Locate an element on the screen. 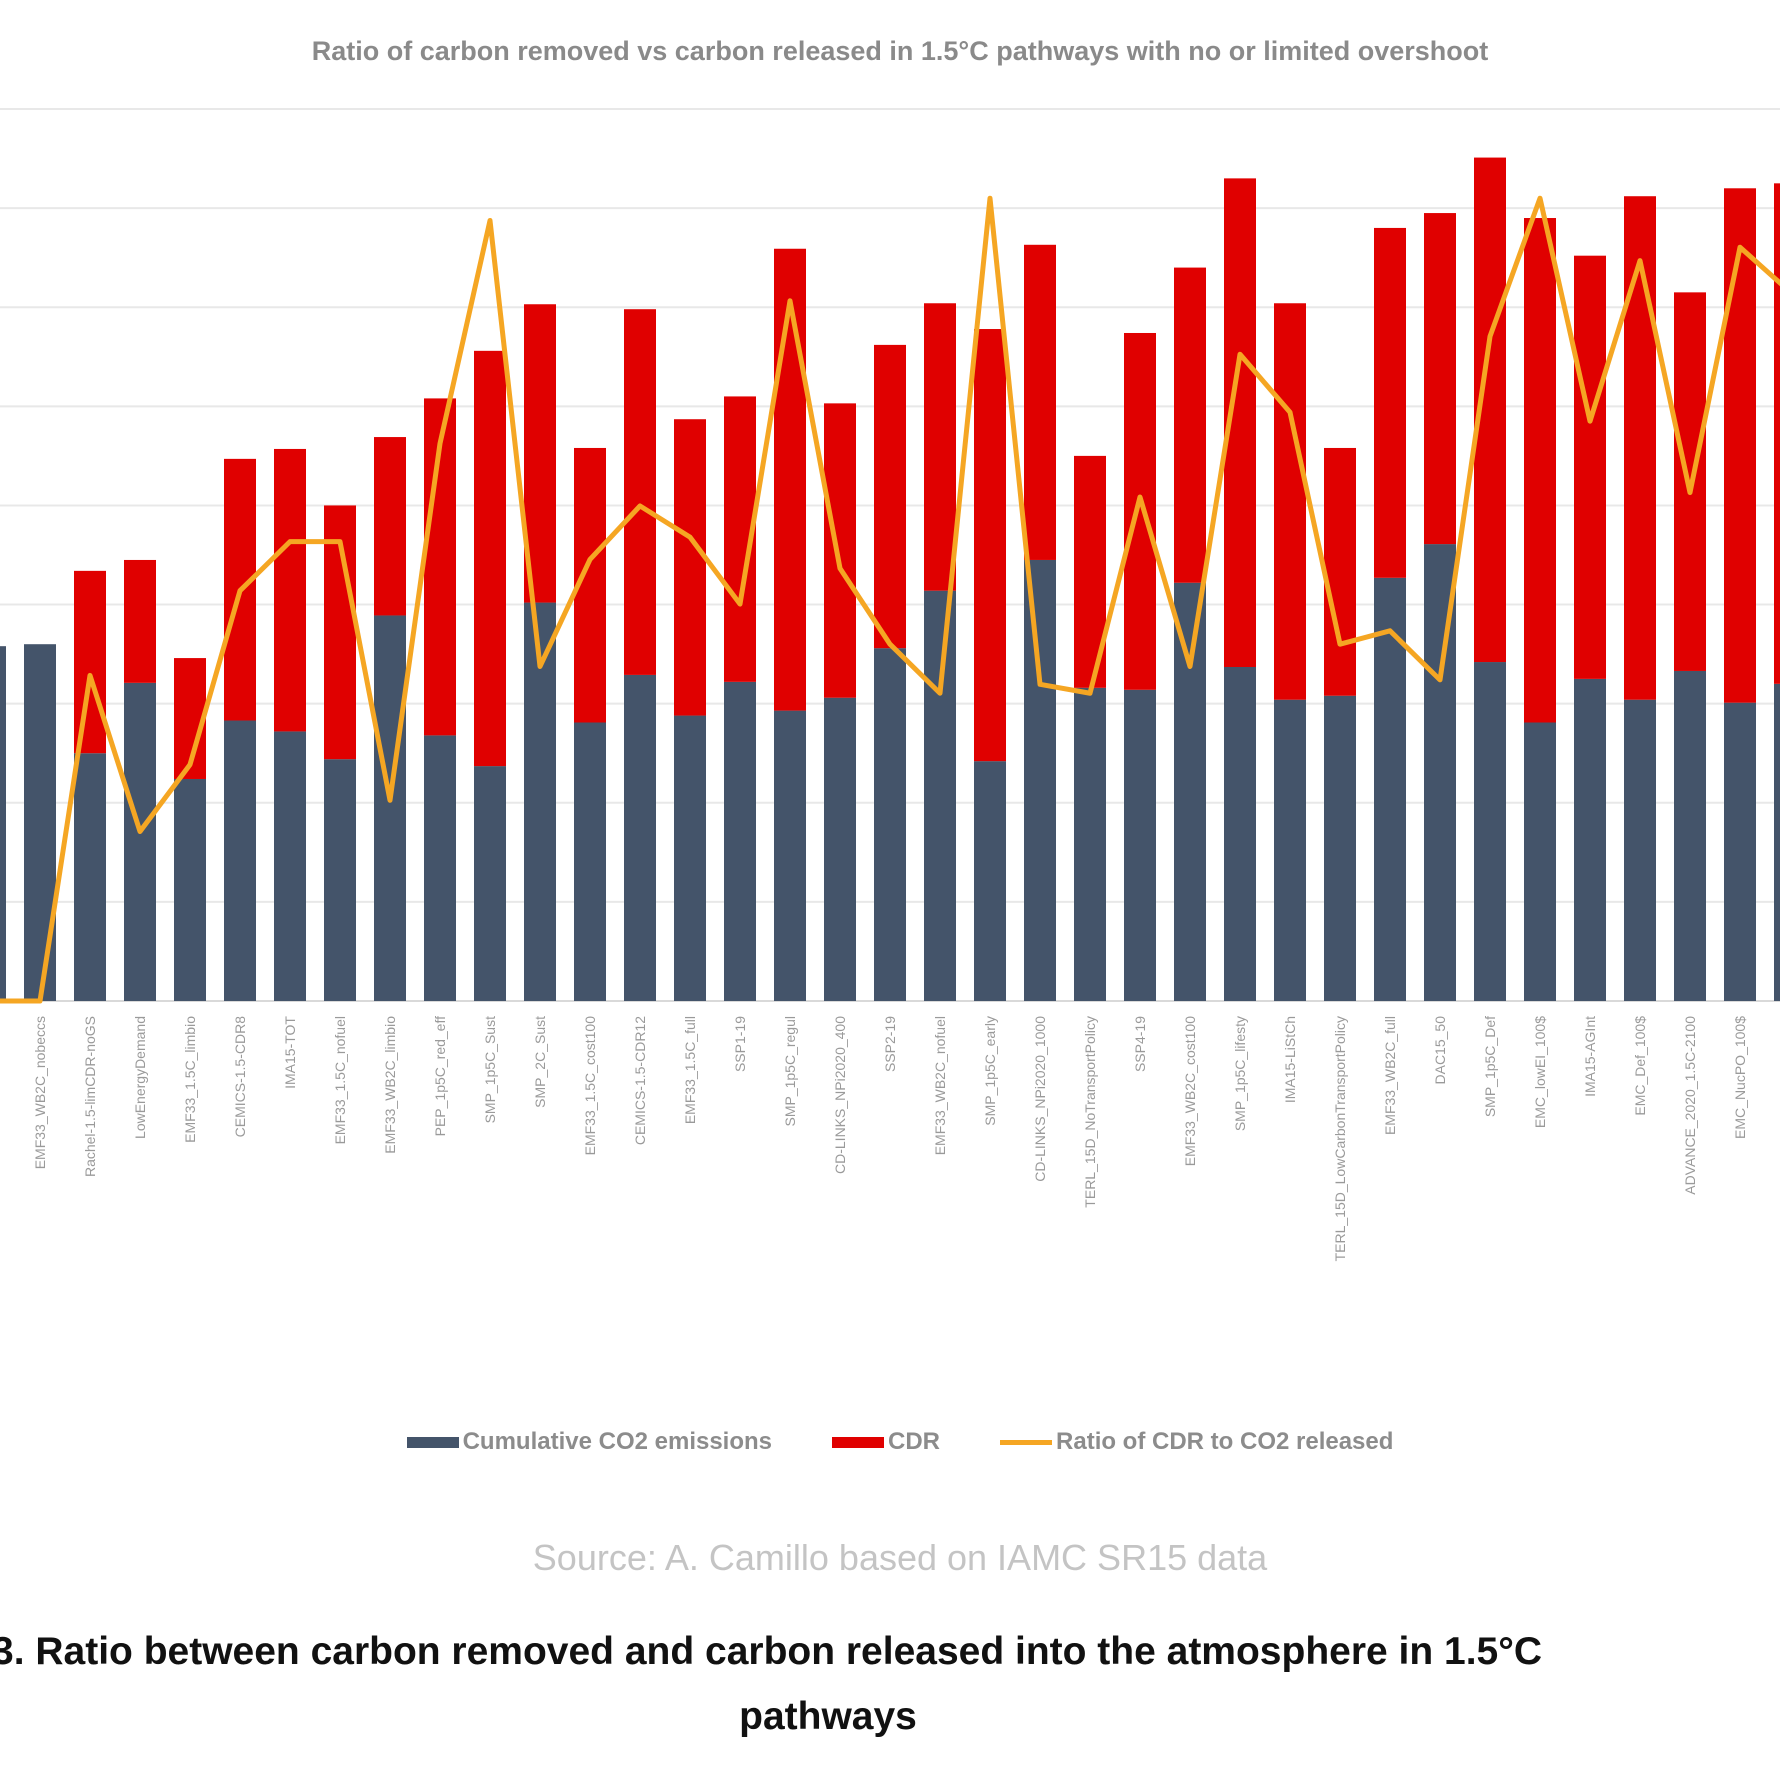 The width and height of the screenshot is (1780, 1780). x-tick-label: ADVANCE_2020_1.5C-2100 is located at coordinates (1690, 1105).